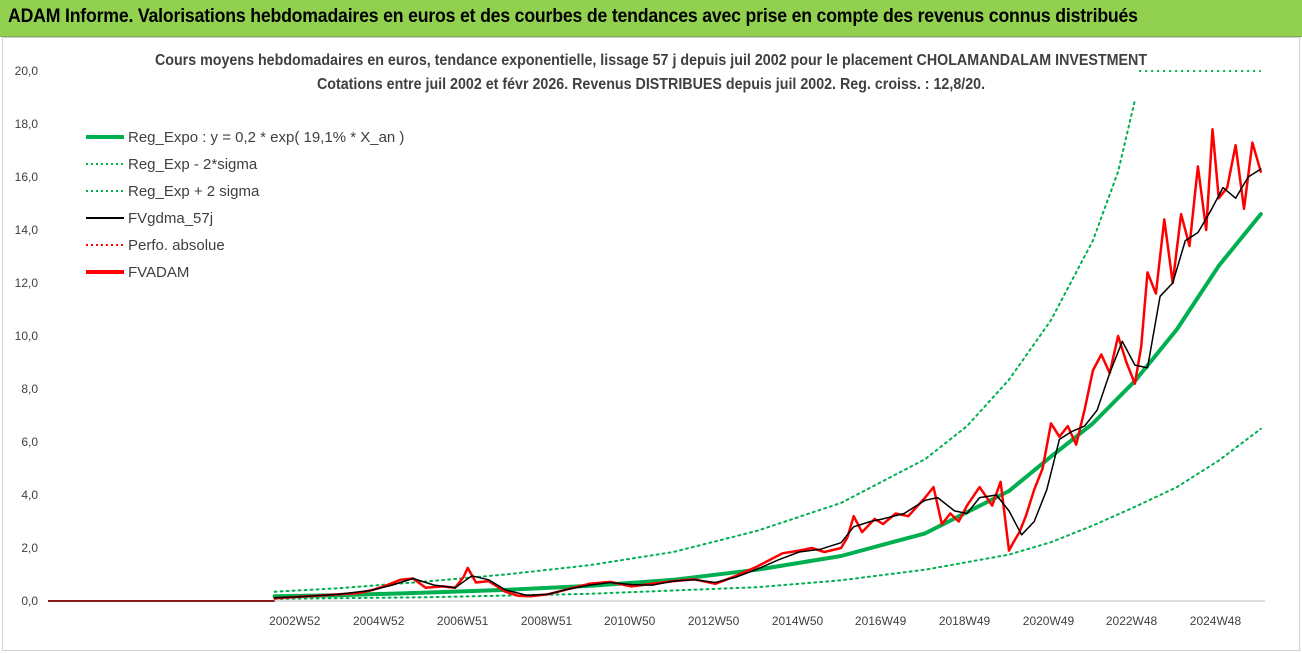  Describe the element at coordinates (27, 177) in the screenshot. I see `y-tick-label: 16,0` at that location.